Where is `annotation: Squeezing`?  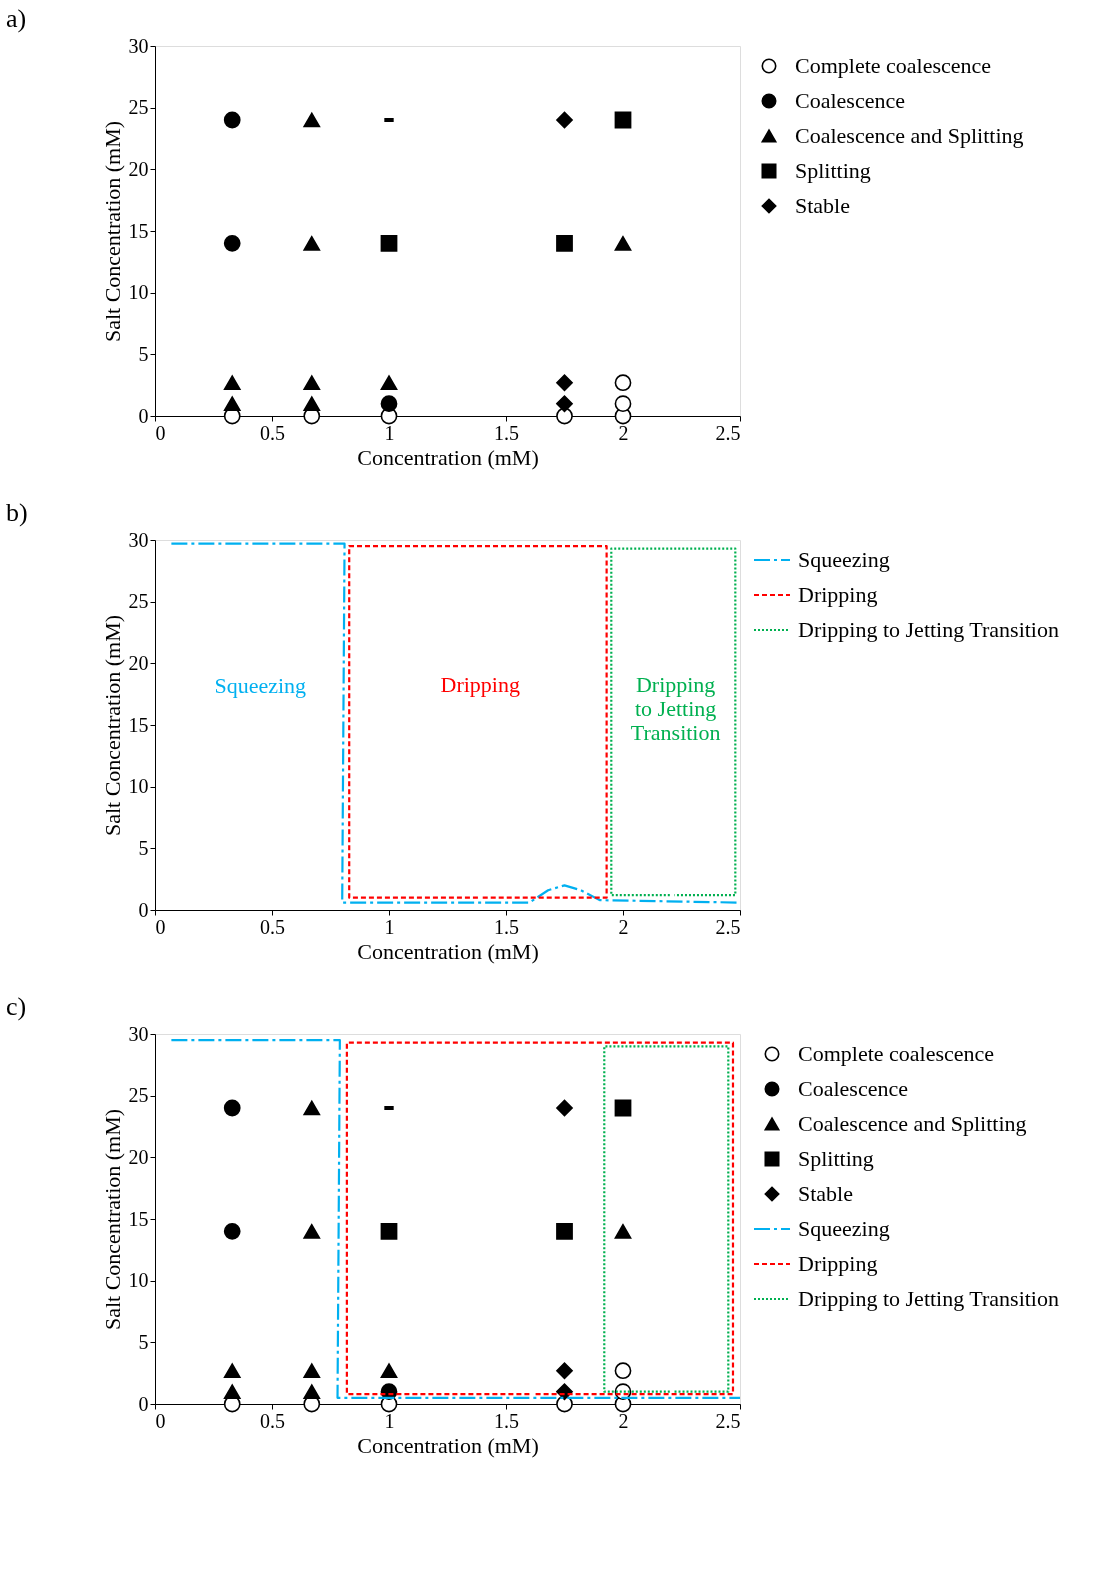
annotation: Squeezing is located at coordinates (260, 686).